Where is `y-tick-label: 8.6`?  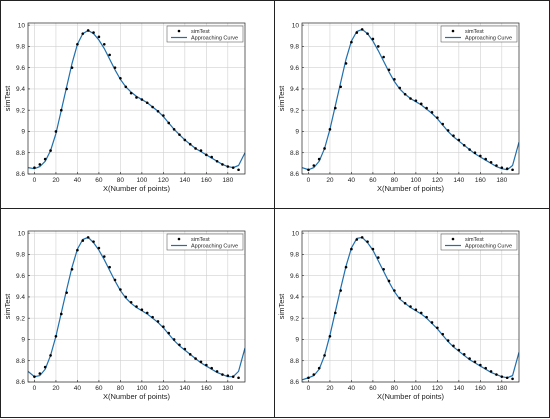
y-tick-label: 8.6 is located at coordinates (20, 382).